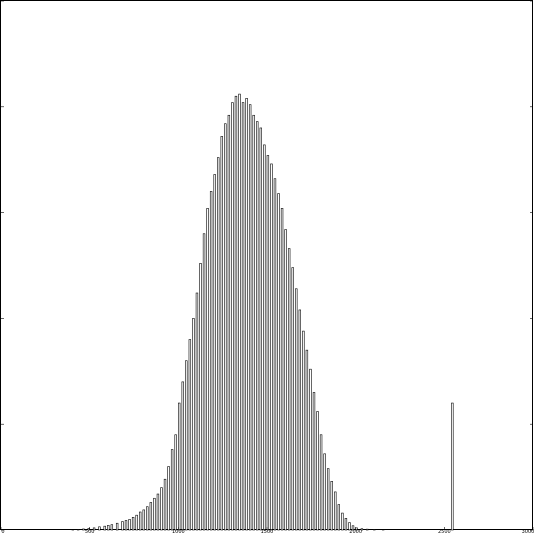 The width and height of the screenshot is (534, 533). Describe the element at coordinates (90, 531) in the screenshot. I see `x-tick-label: 500` at that location.